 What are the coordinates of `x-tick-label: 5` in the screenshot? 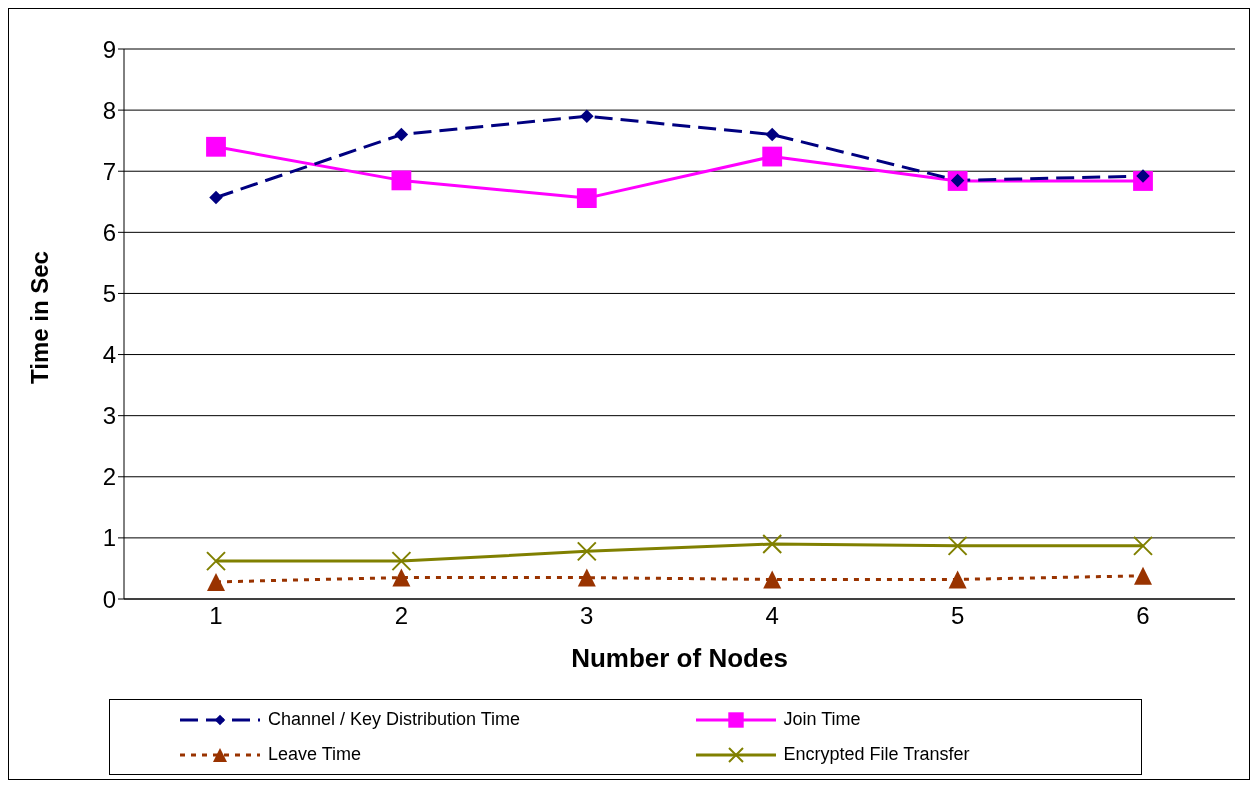 It's located at (957, 616).